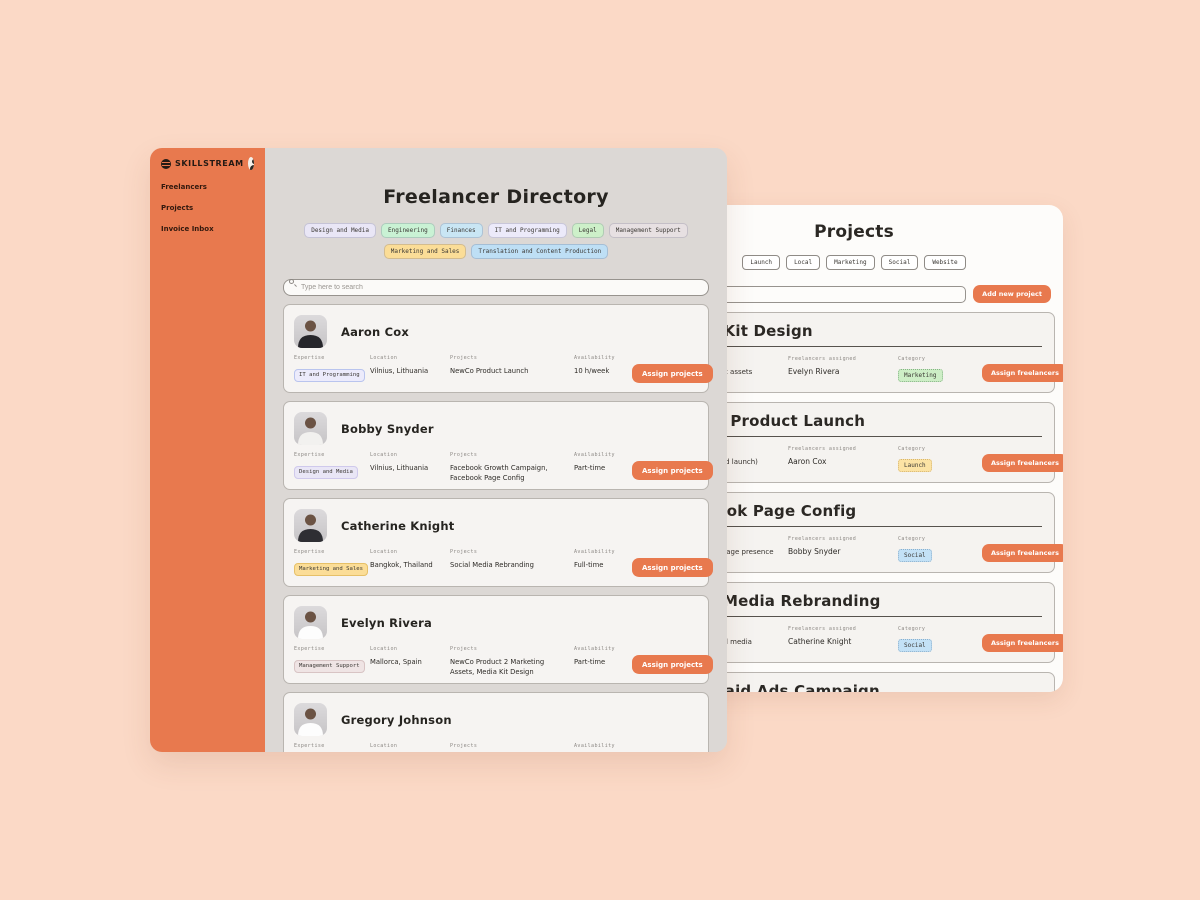 Image resolution: width=1200 pixels, height=900 pixels. Describe the element at coordinates (589, 565) in the screenshot. I see `freelancer-availability: Full-time` at that location.